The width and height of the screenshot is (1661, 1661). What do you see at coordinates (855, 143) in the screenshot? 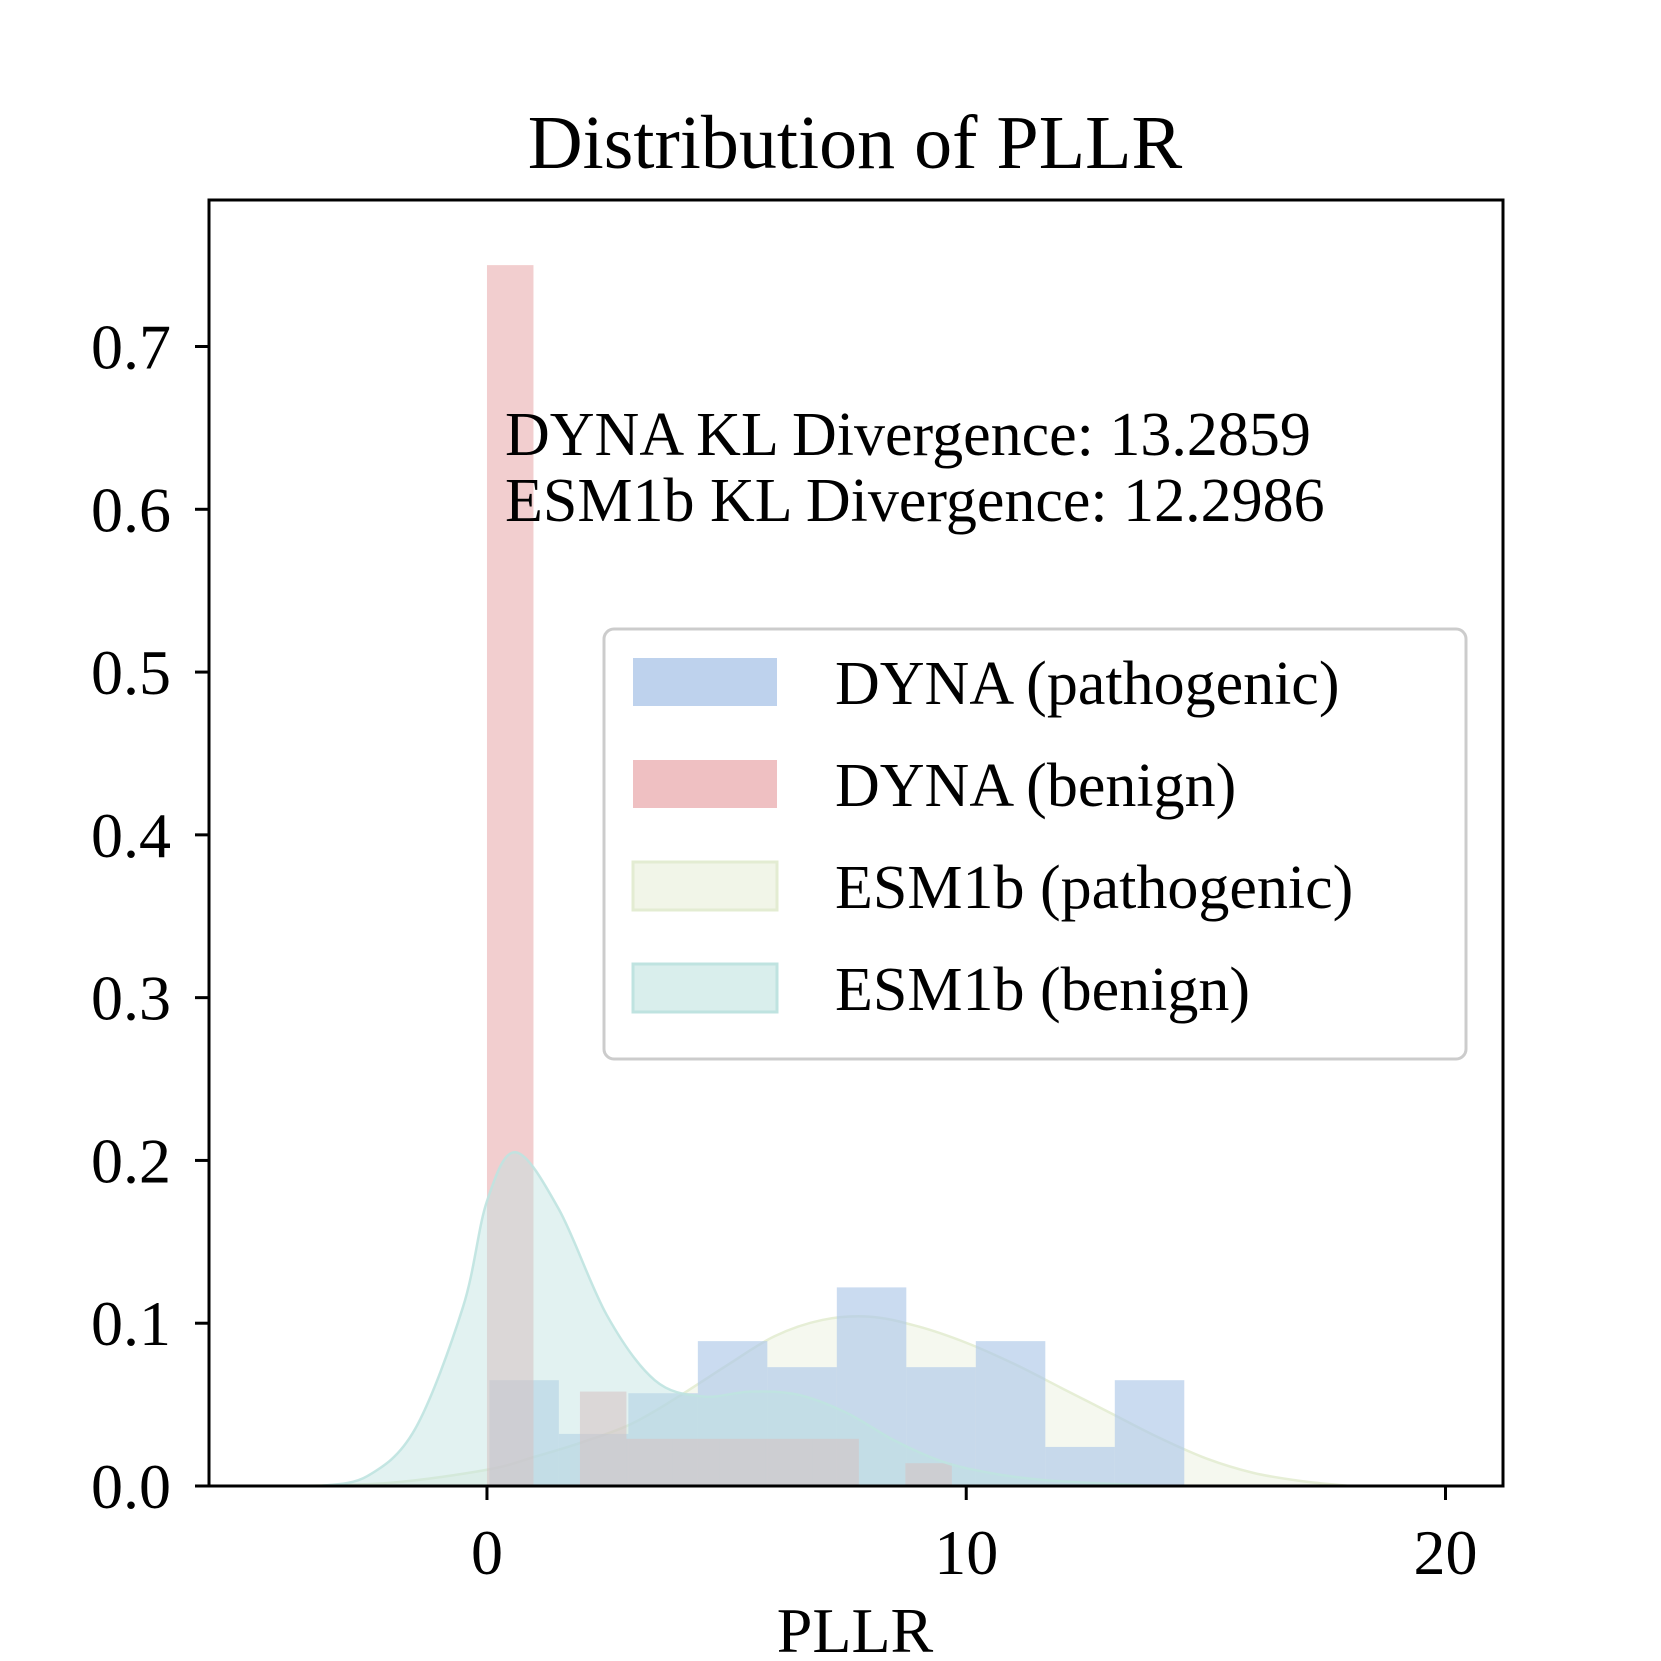
I see `chart-title: Distribution of PLLR` at bounding box center [855, 143].